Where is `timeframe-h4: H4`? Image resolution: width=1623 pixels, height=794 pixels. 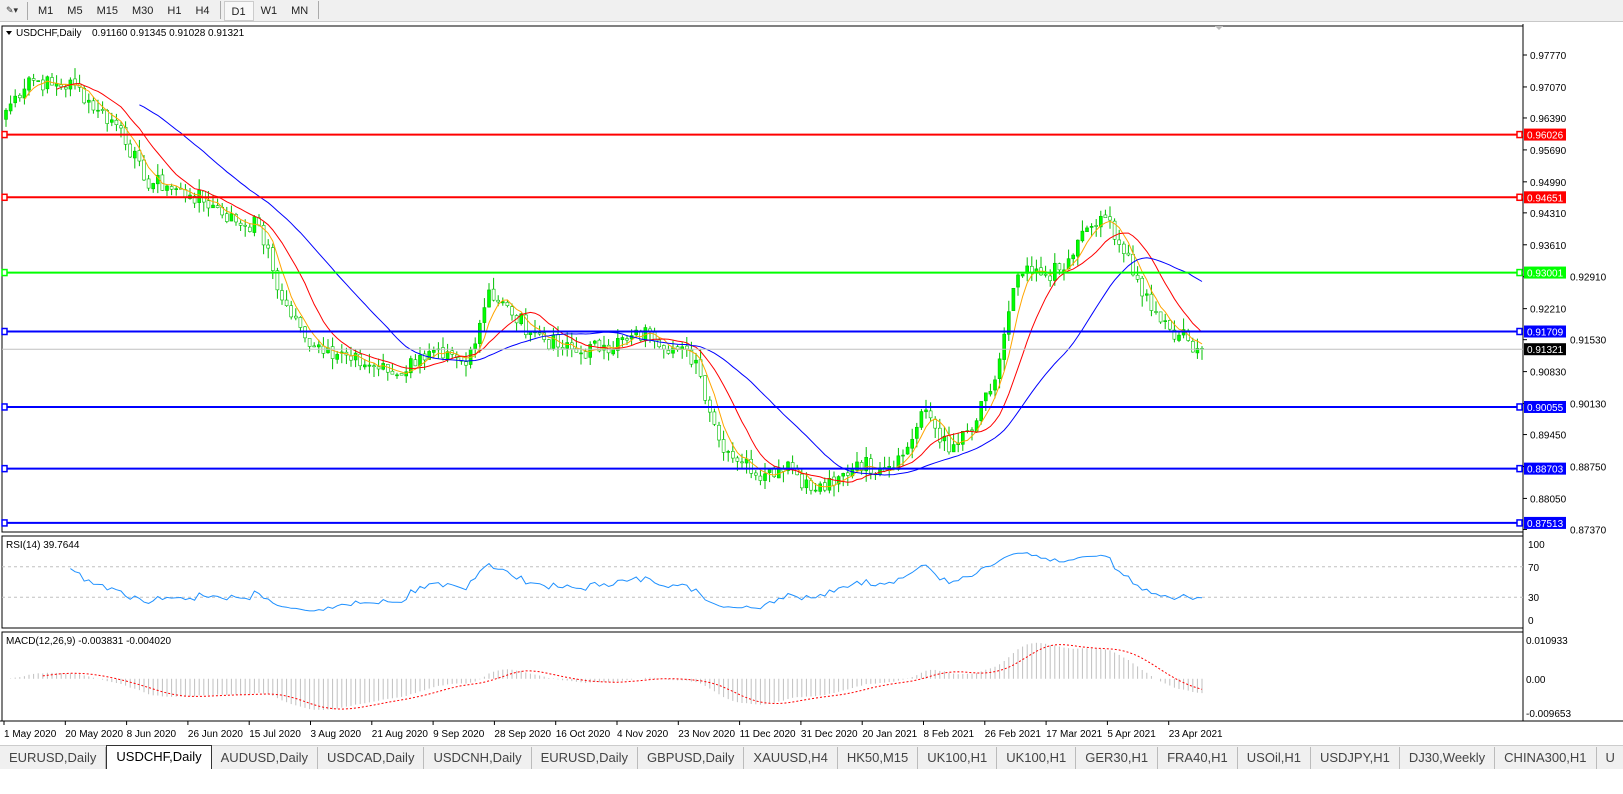 timeframe-h4: H4 is located at coordinates (202, 10).